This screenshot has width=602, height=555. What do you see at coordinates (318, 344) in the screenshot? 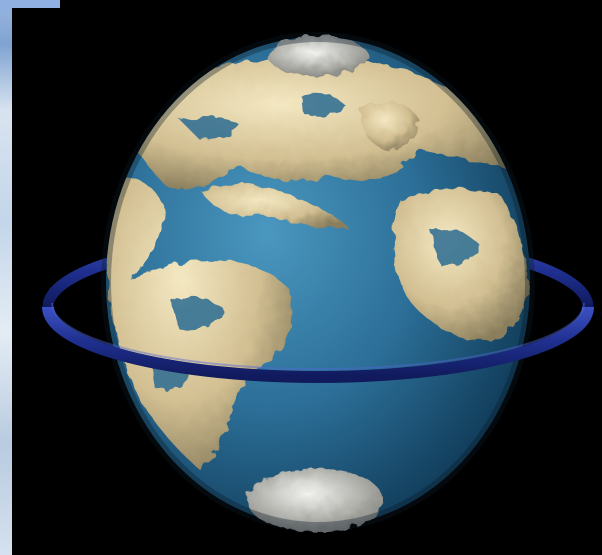
I see `ring-front` at bounding box center [318, 344].